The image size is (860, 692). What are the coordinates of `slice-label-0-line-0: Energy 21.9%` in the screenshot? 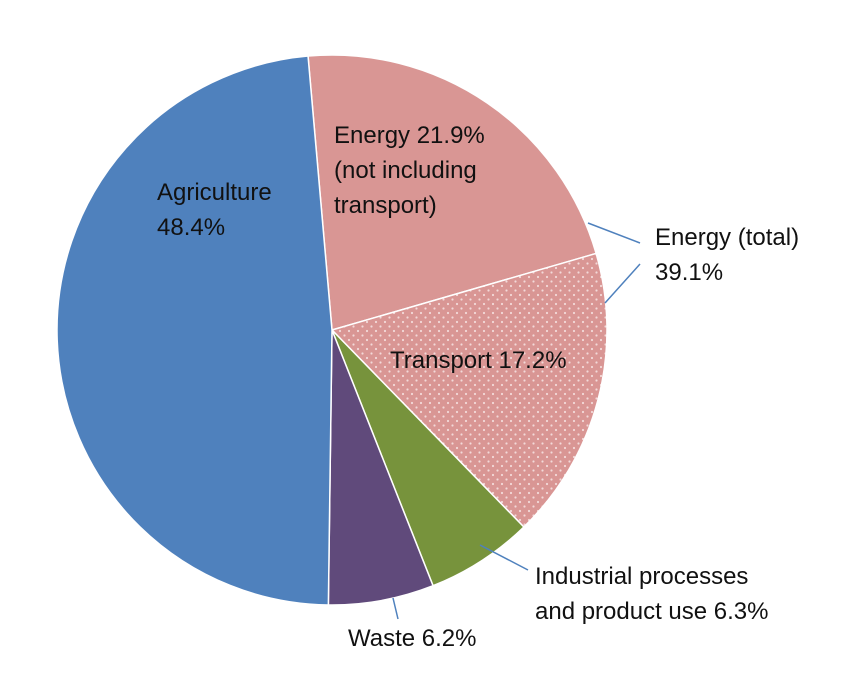 It's located at (409, 135).